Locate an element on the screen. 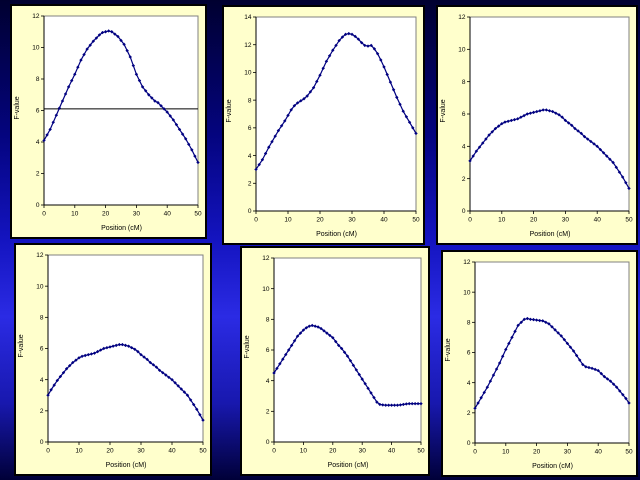 Image resolution: width=640 pixels, height=480 pixels. line-chart-bottom-right: 0 2 4 6 8 10 12 0 10 20 30 40 50 is located at coordinates (548, 357).